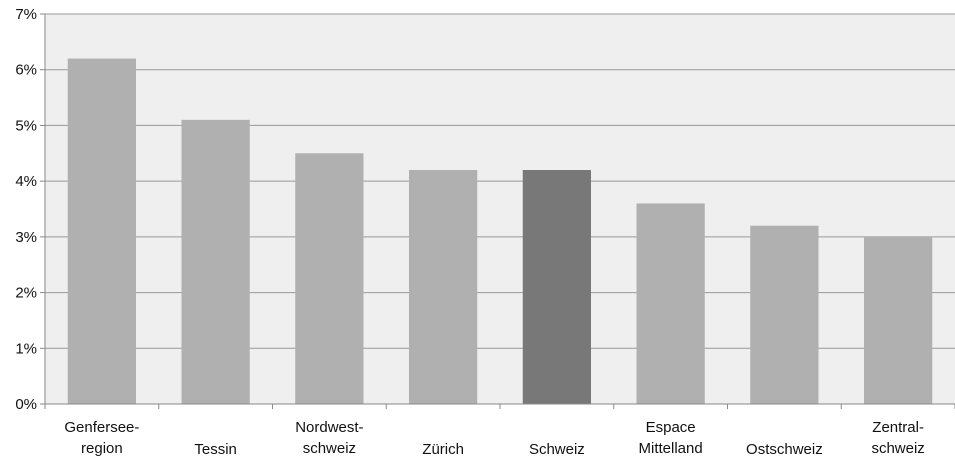 This screenshot has height=461, width=955. What do you see at coordinates (30, 209) in the screenshot?
I see `y-axis: 0% 1% 2% 3% 4% 5% 6% 7%` at bounding box center [30, 209].